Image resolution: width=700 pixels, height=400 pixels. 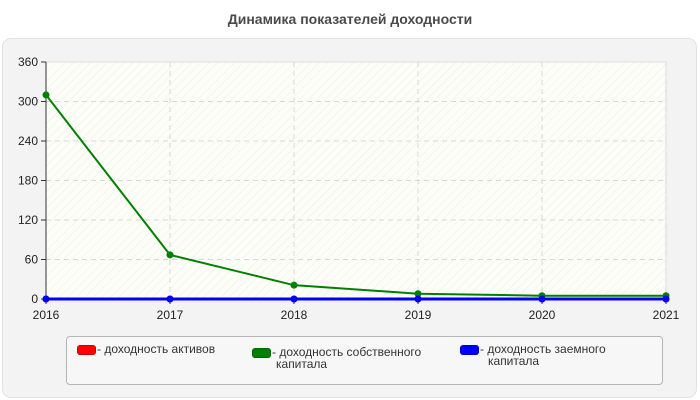 What do you see at coordinates (542, 315) in the screenshot?
I see `svg-text: 2020` at bounding box center [542, 315].